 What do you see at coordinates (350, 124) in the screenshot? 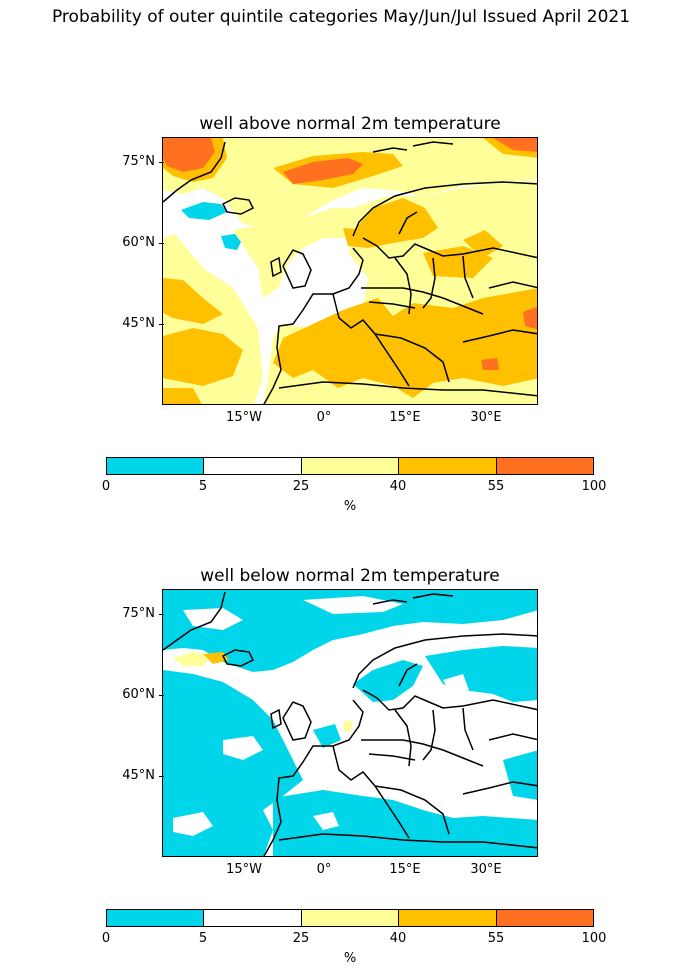
I see `panel-title-above: well above normal 2m temperature` at bounding box center [350, 124].